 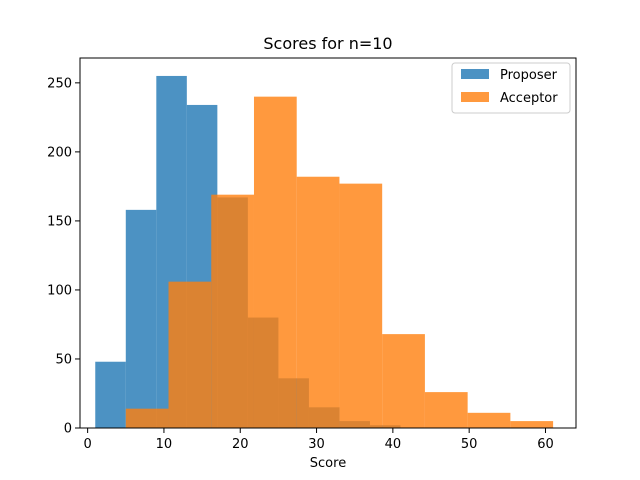 I want to click on chart-title: Scores for n=10, so click(x=327, y=43).